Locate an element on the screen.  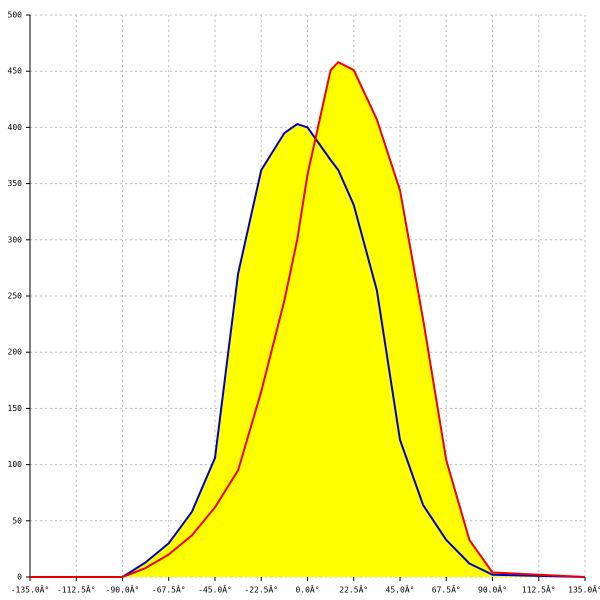
y-tick-label: 250 is located at coordinates (15, 296).